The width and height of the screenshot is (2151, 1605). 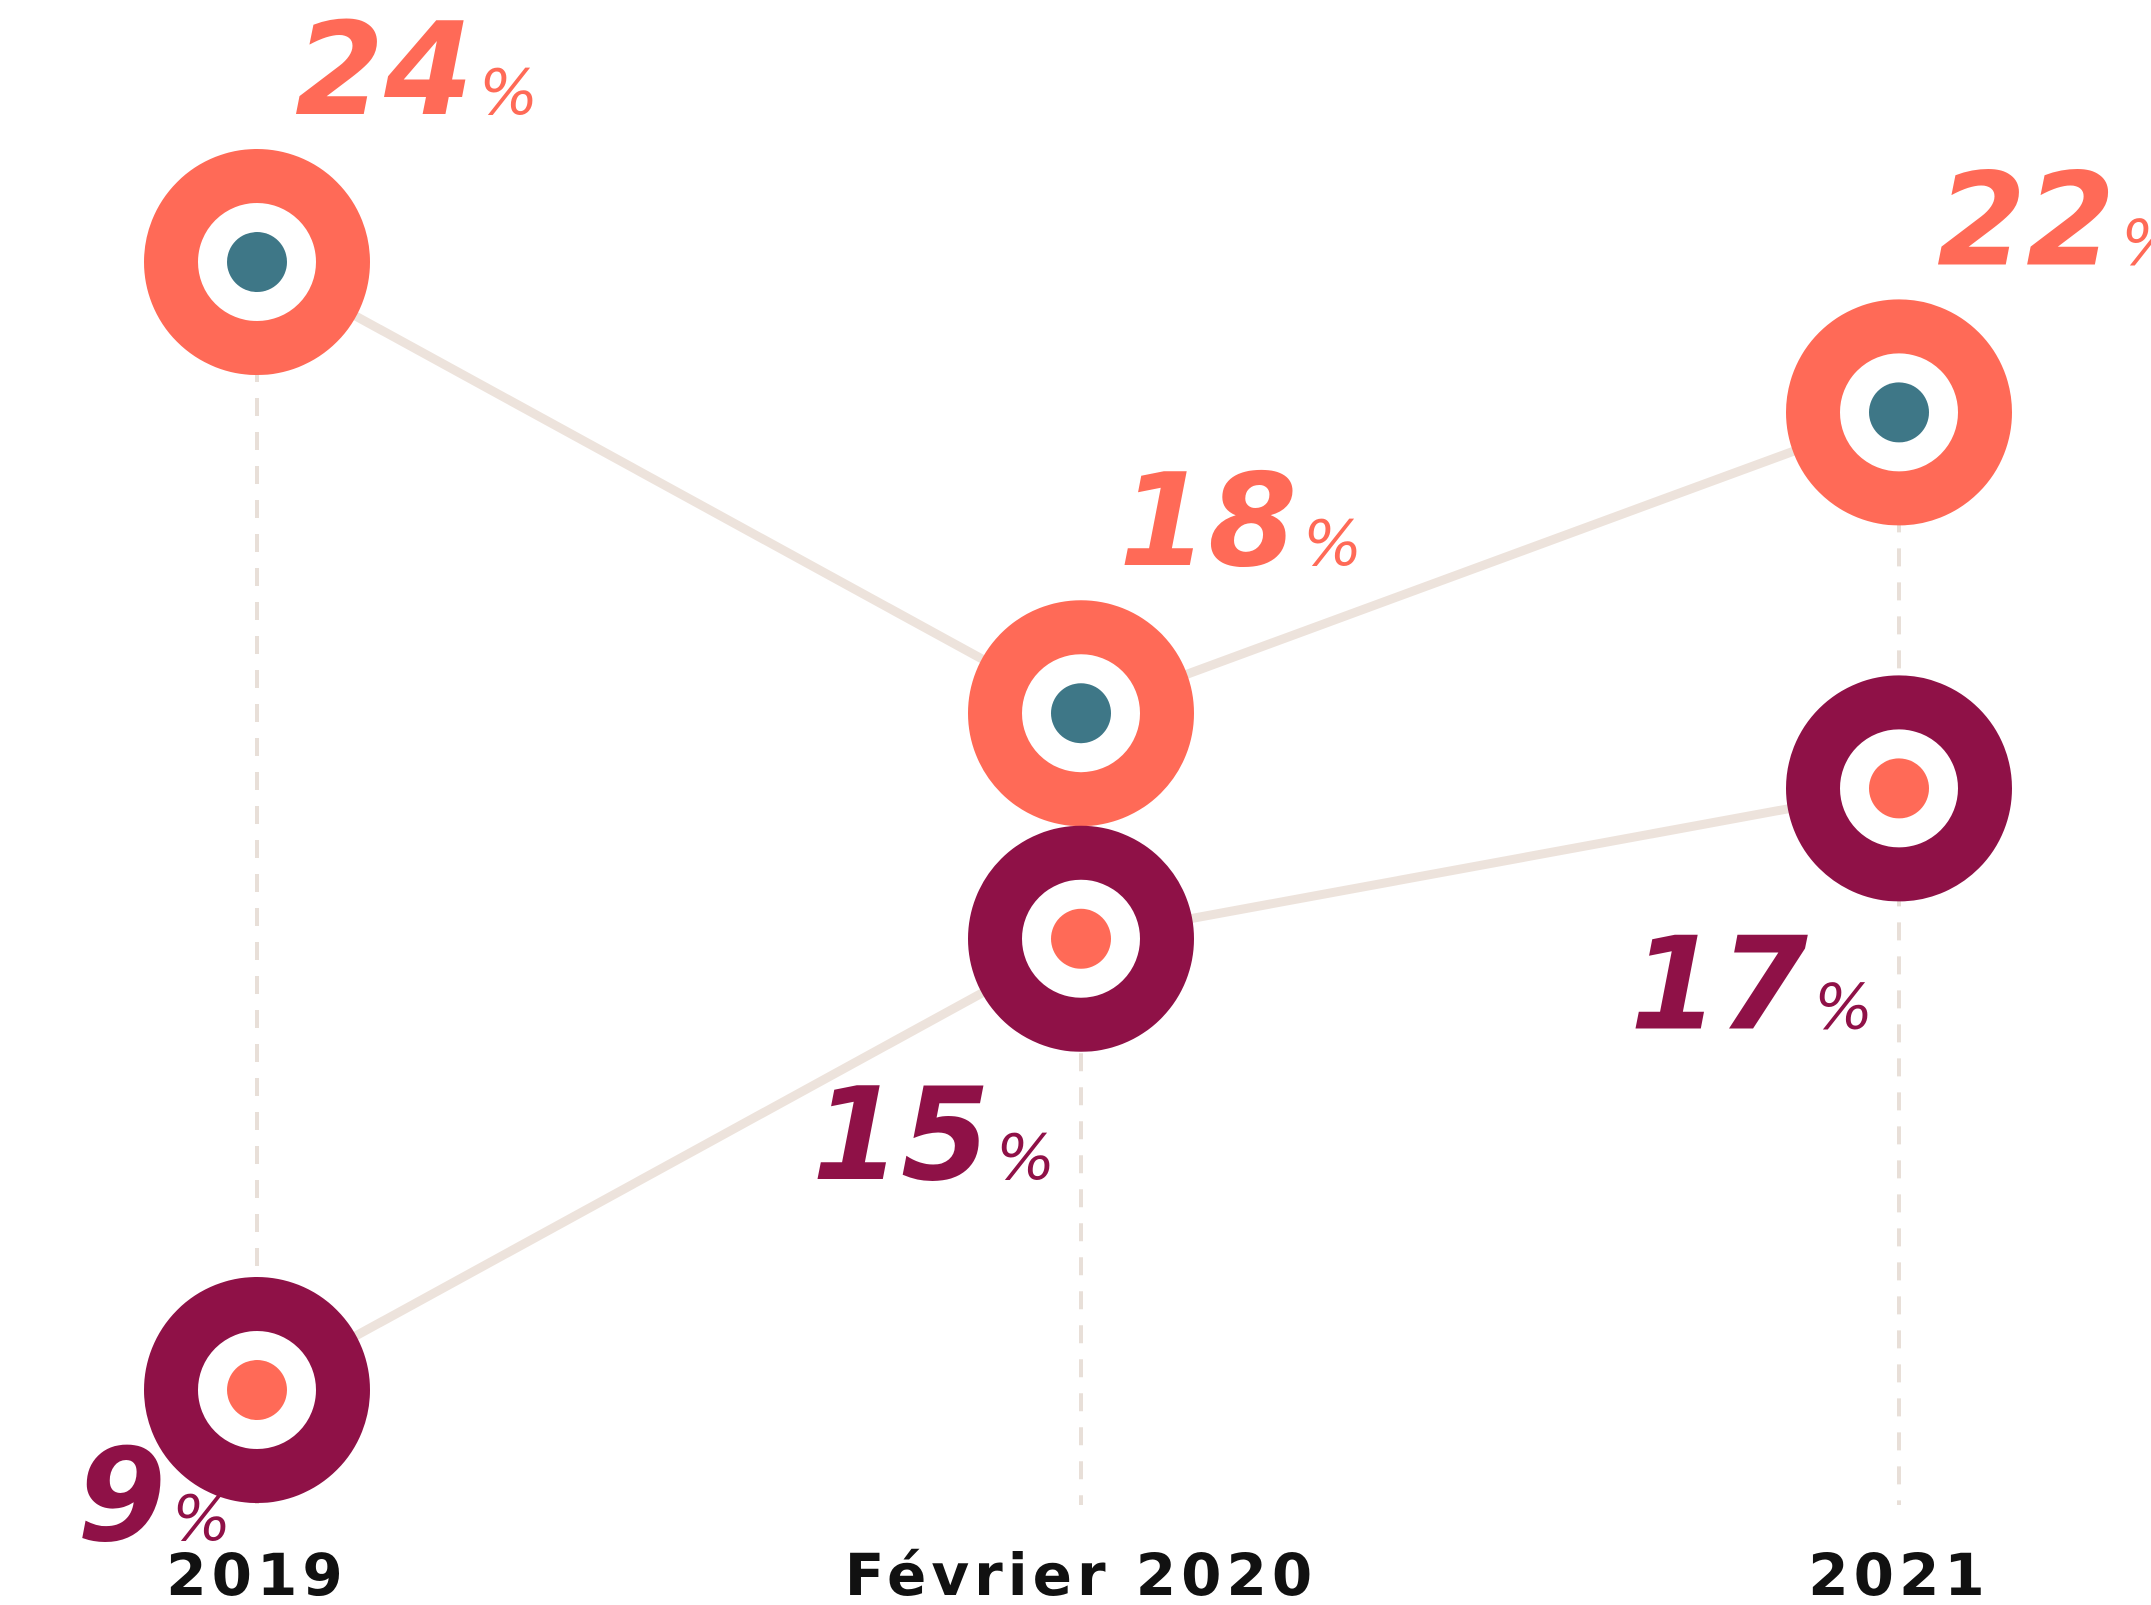 I want to click on value-label: 24%, so click(x=416, y=72).